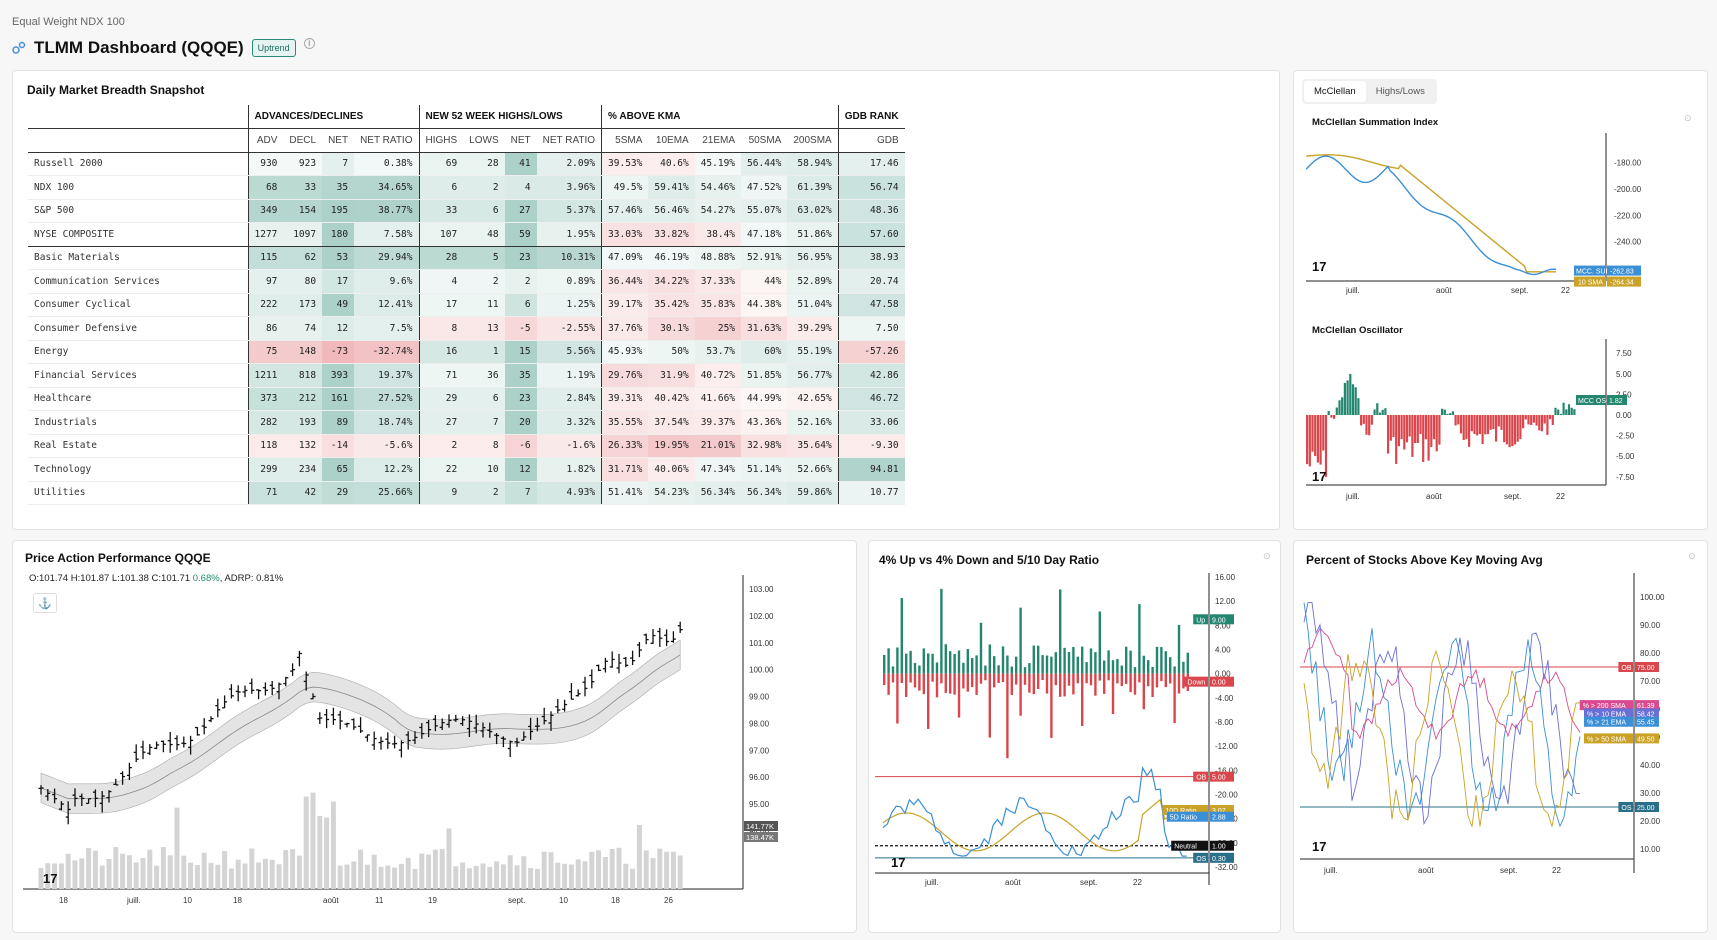  I want to click on table-cell: 1, so click(484, 352).